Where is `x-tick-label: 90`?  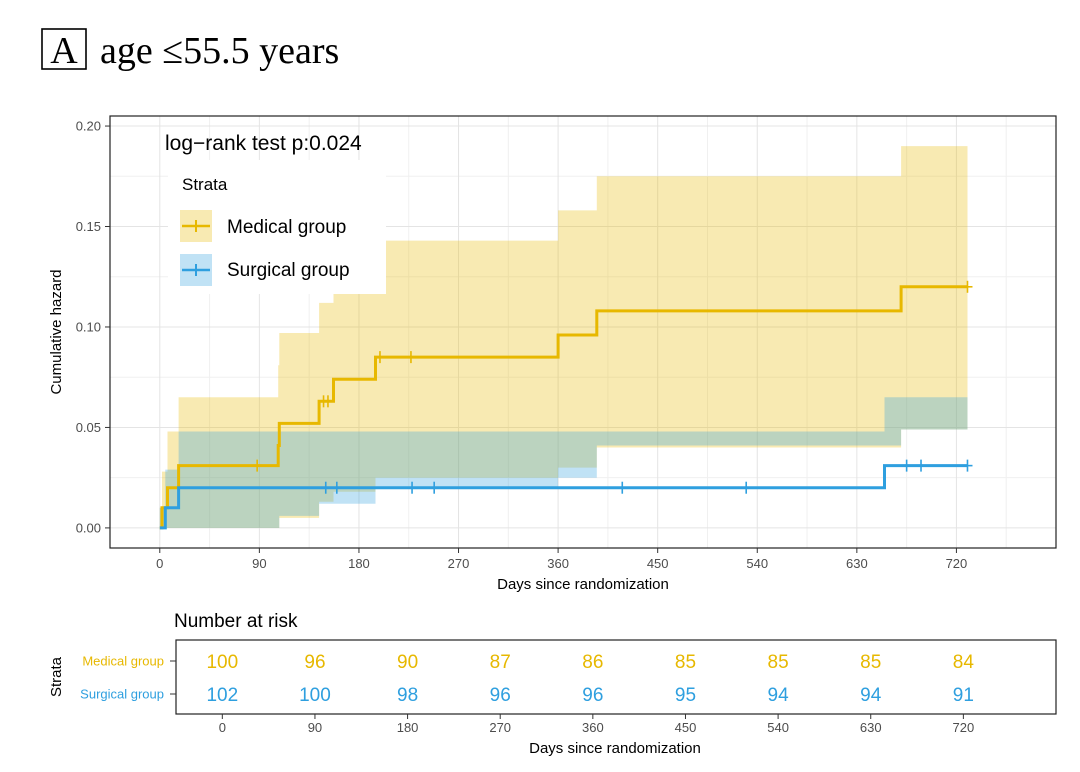
x-tick-label: 90 is located at coordinates (259, 563).